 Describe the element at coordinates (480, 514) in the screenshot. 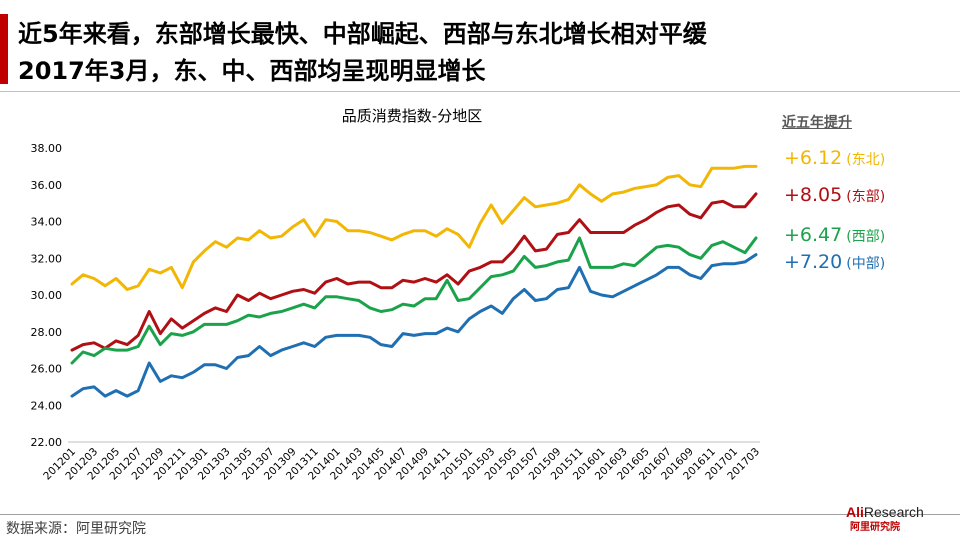

I see `footer-divider` at that location.